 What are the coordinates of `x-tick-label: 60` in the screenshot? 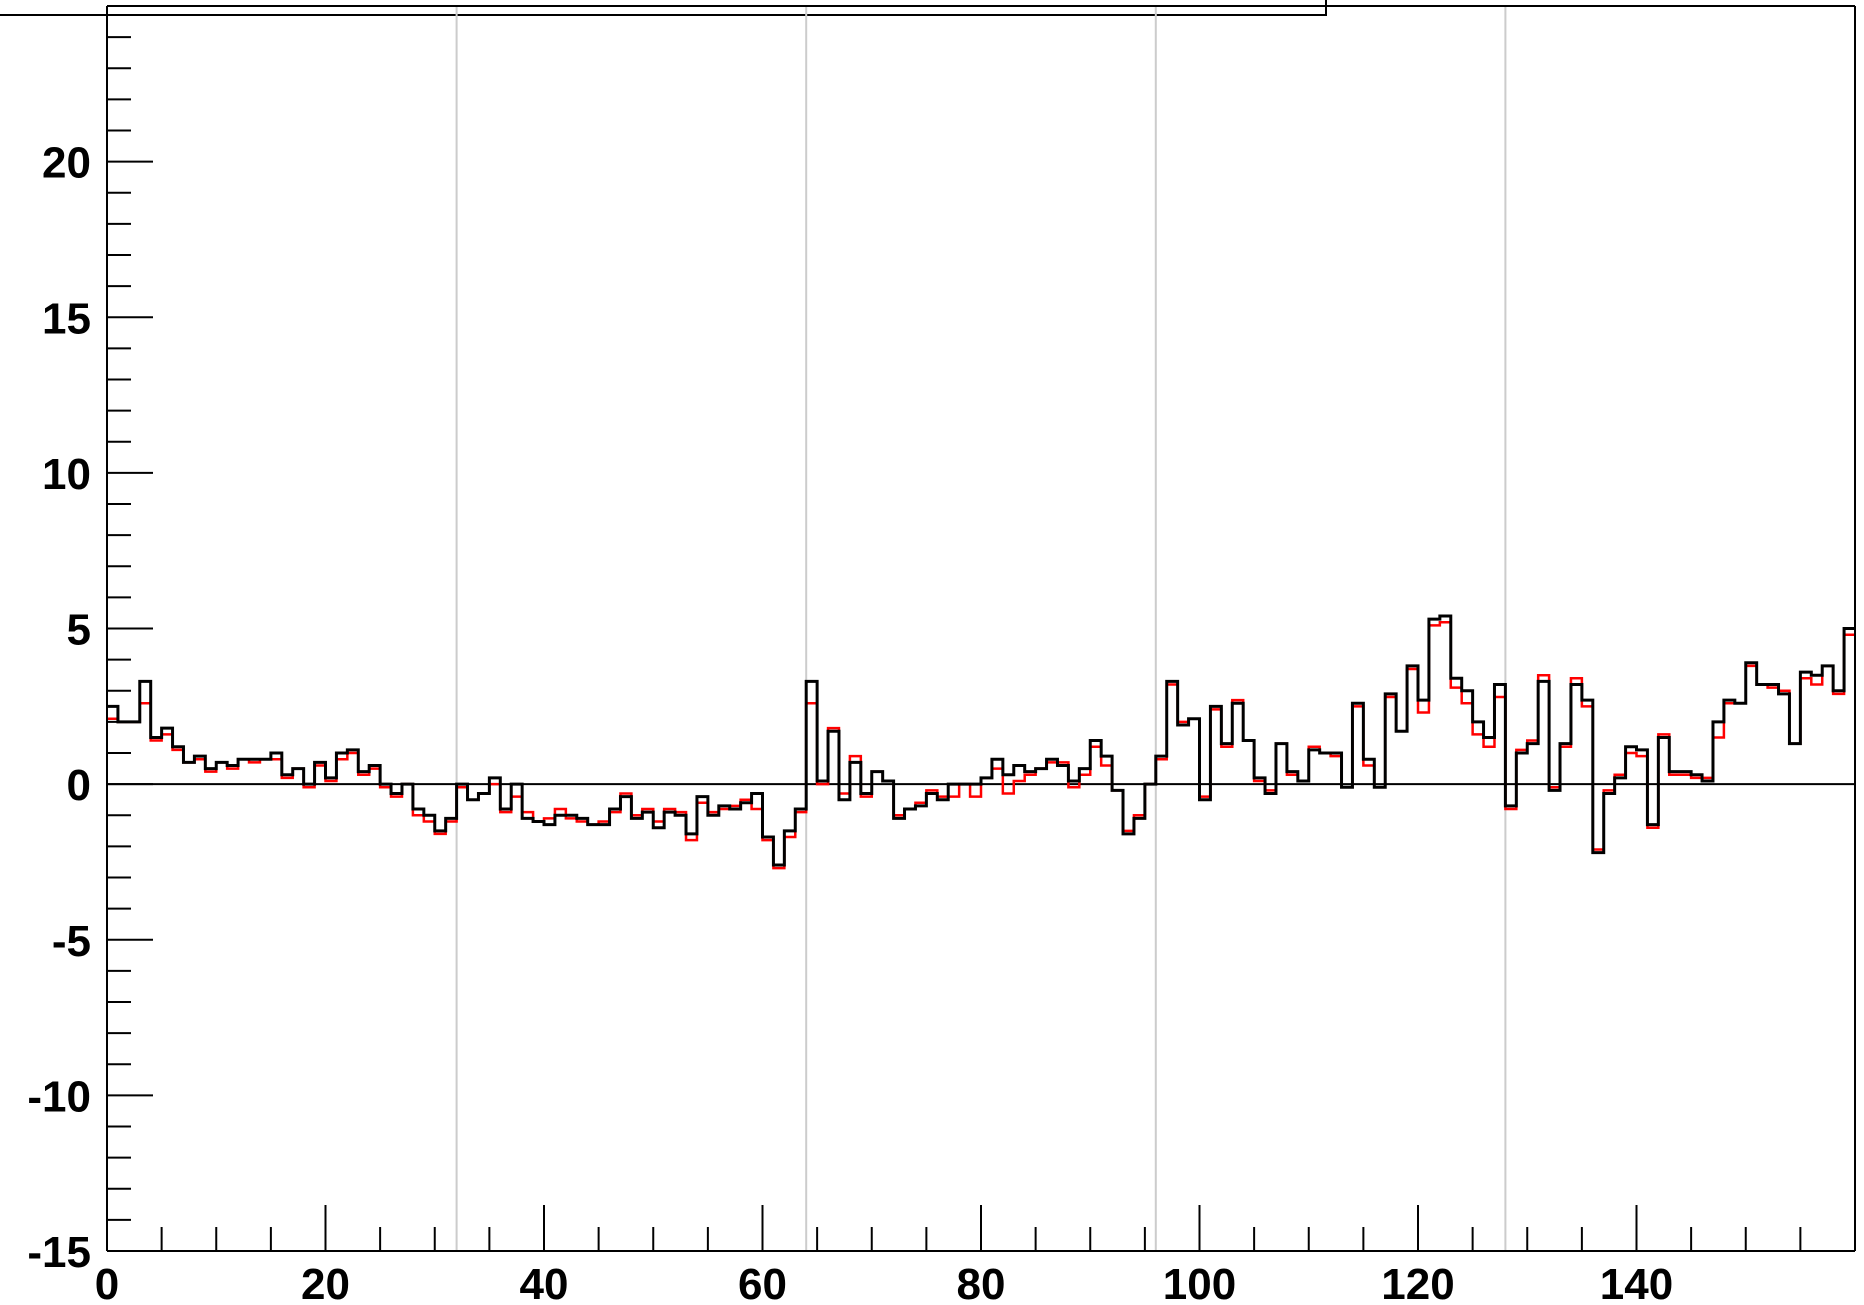 It's located at (762, 1282).